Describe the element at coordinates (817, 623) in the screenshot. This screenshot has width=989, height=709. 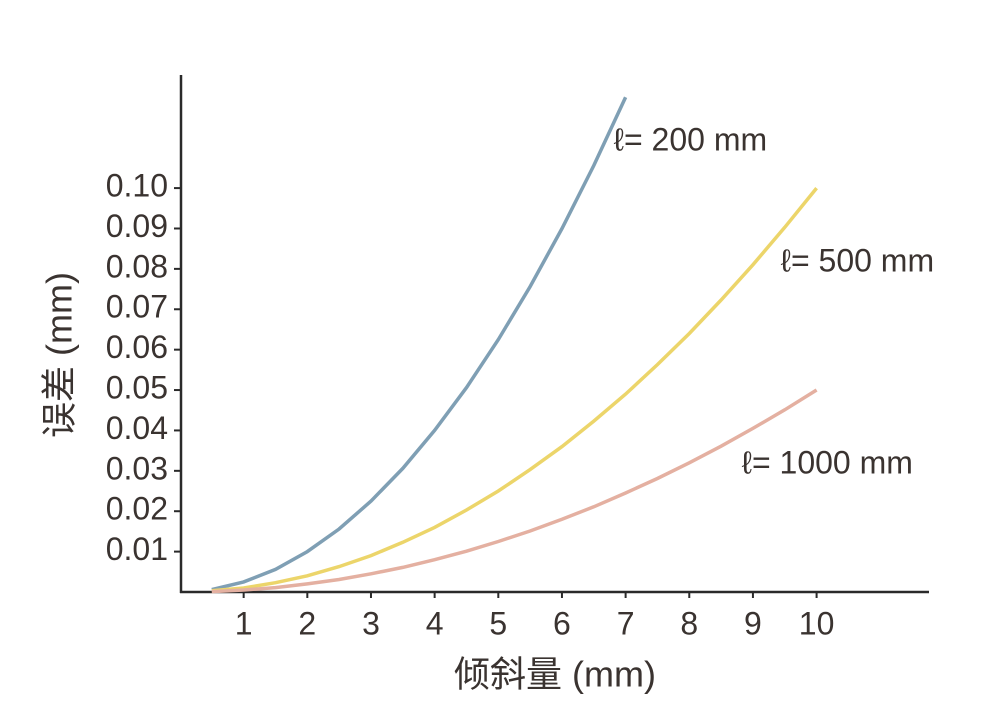
I see `x-tick-label: 10` at that location.